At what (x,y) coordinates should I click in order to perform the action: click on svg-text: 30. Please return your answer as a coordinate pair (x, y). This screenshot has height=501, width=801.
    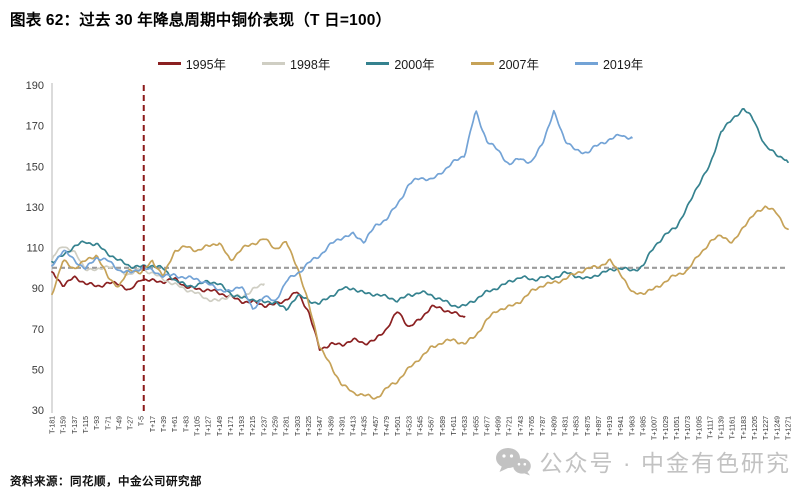
    Looking at the image, I should click on (38, 411).